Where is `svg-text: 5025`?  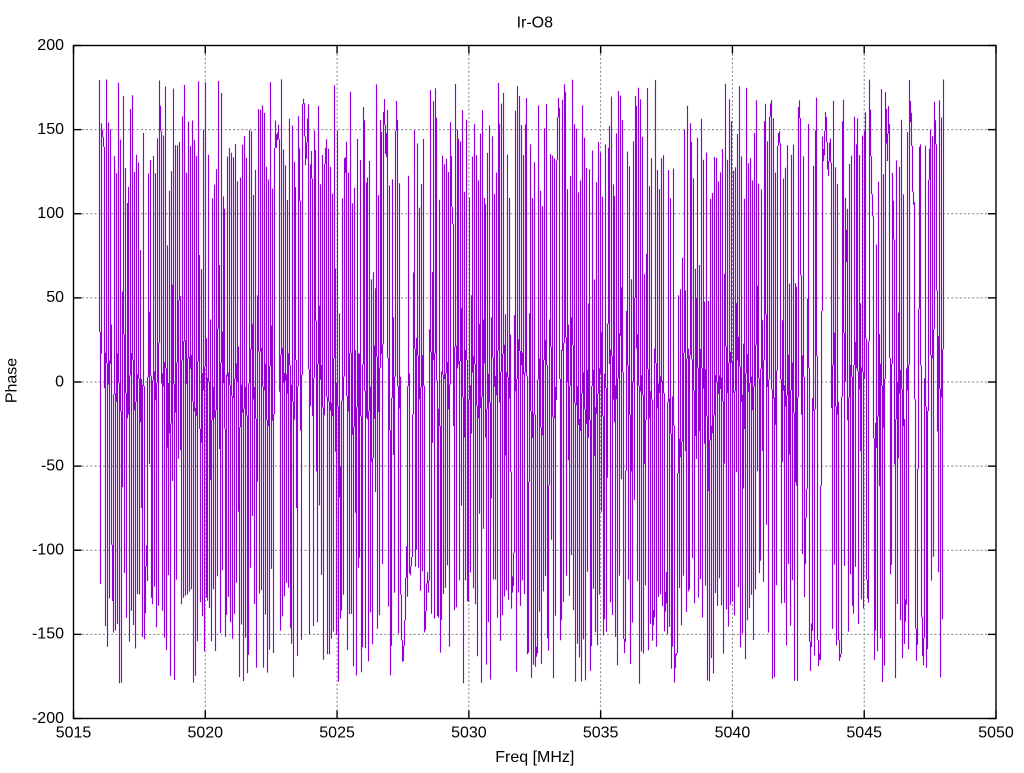
svg-text: 5025 is located at coordinates (337, 733).